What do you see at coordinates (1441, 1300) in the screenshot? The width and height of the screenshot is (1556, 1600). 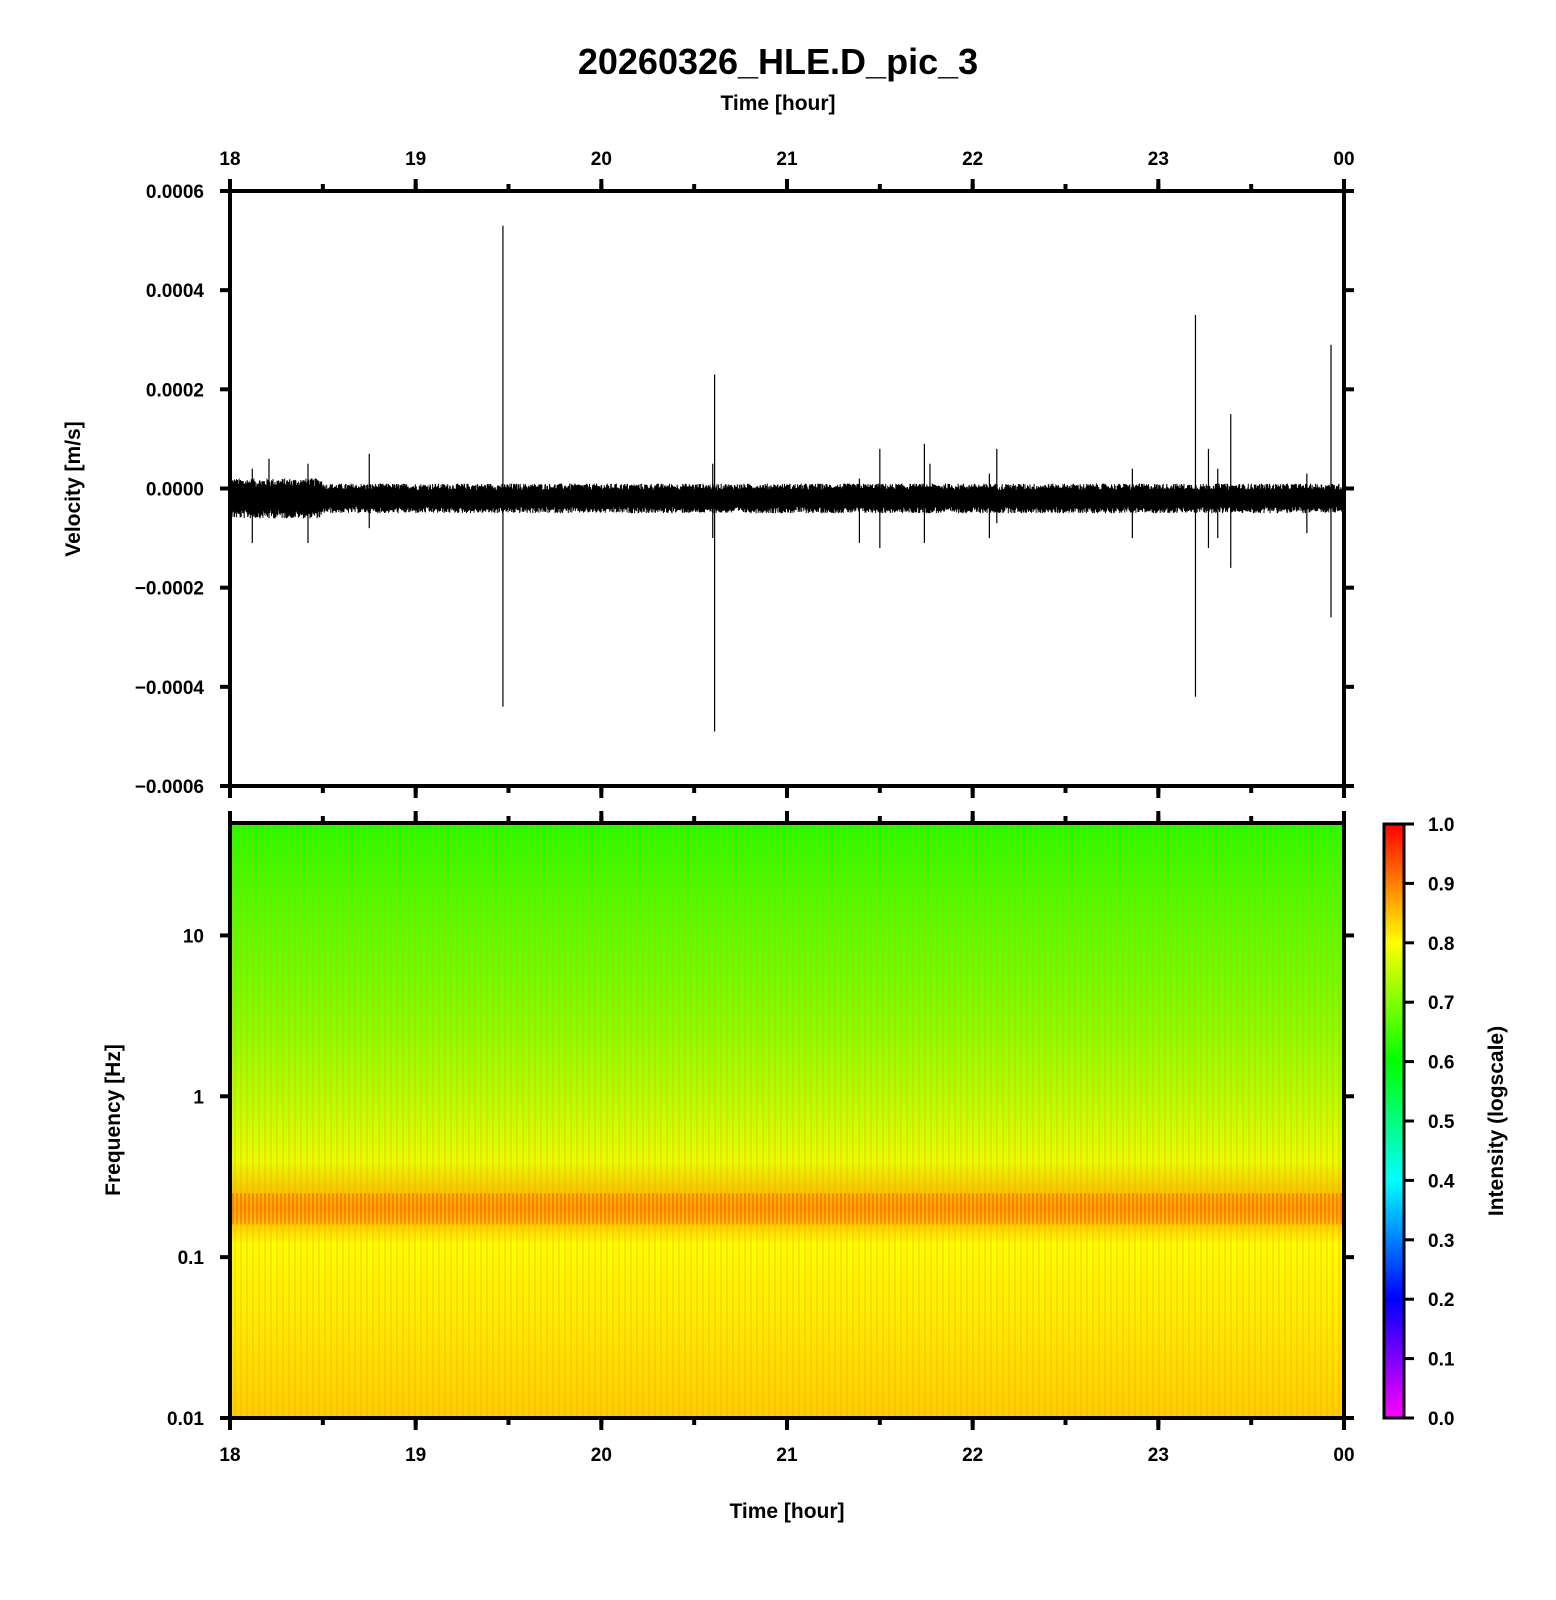 I see `colorbar-tick-label: 0.2` at bounding box center [1441, 1300].